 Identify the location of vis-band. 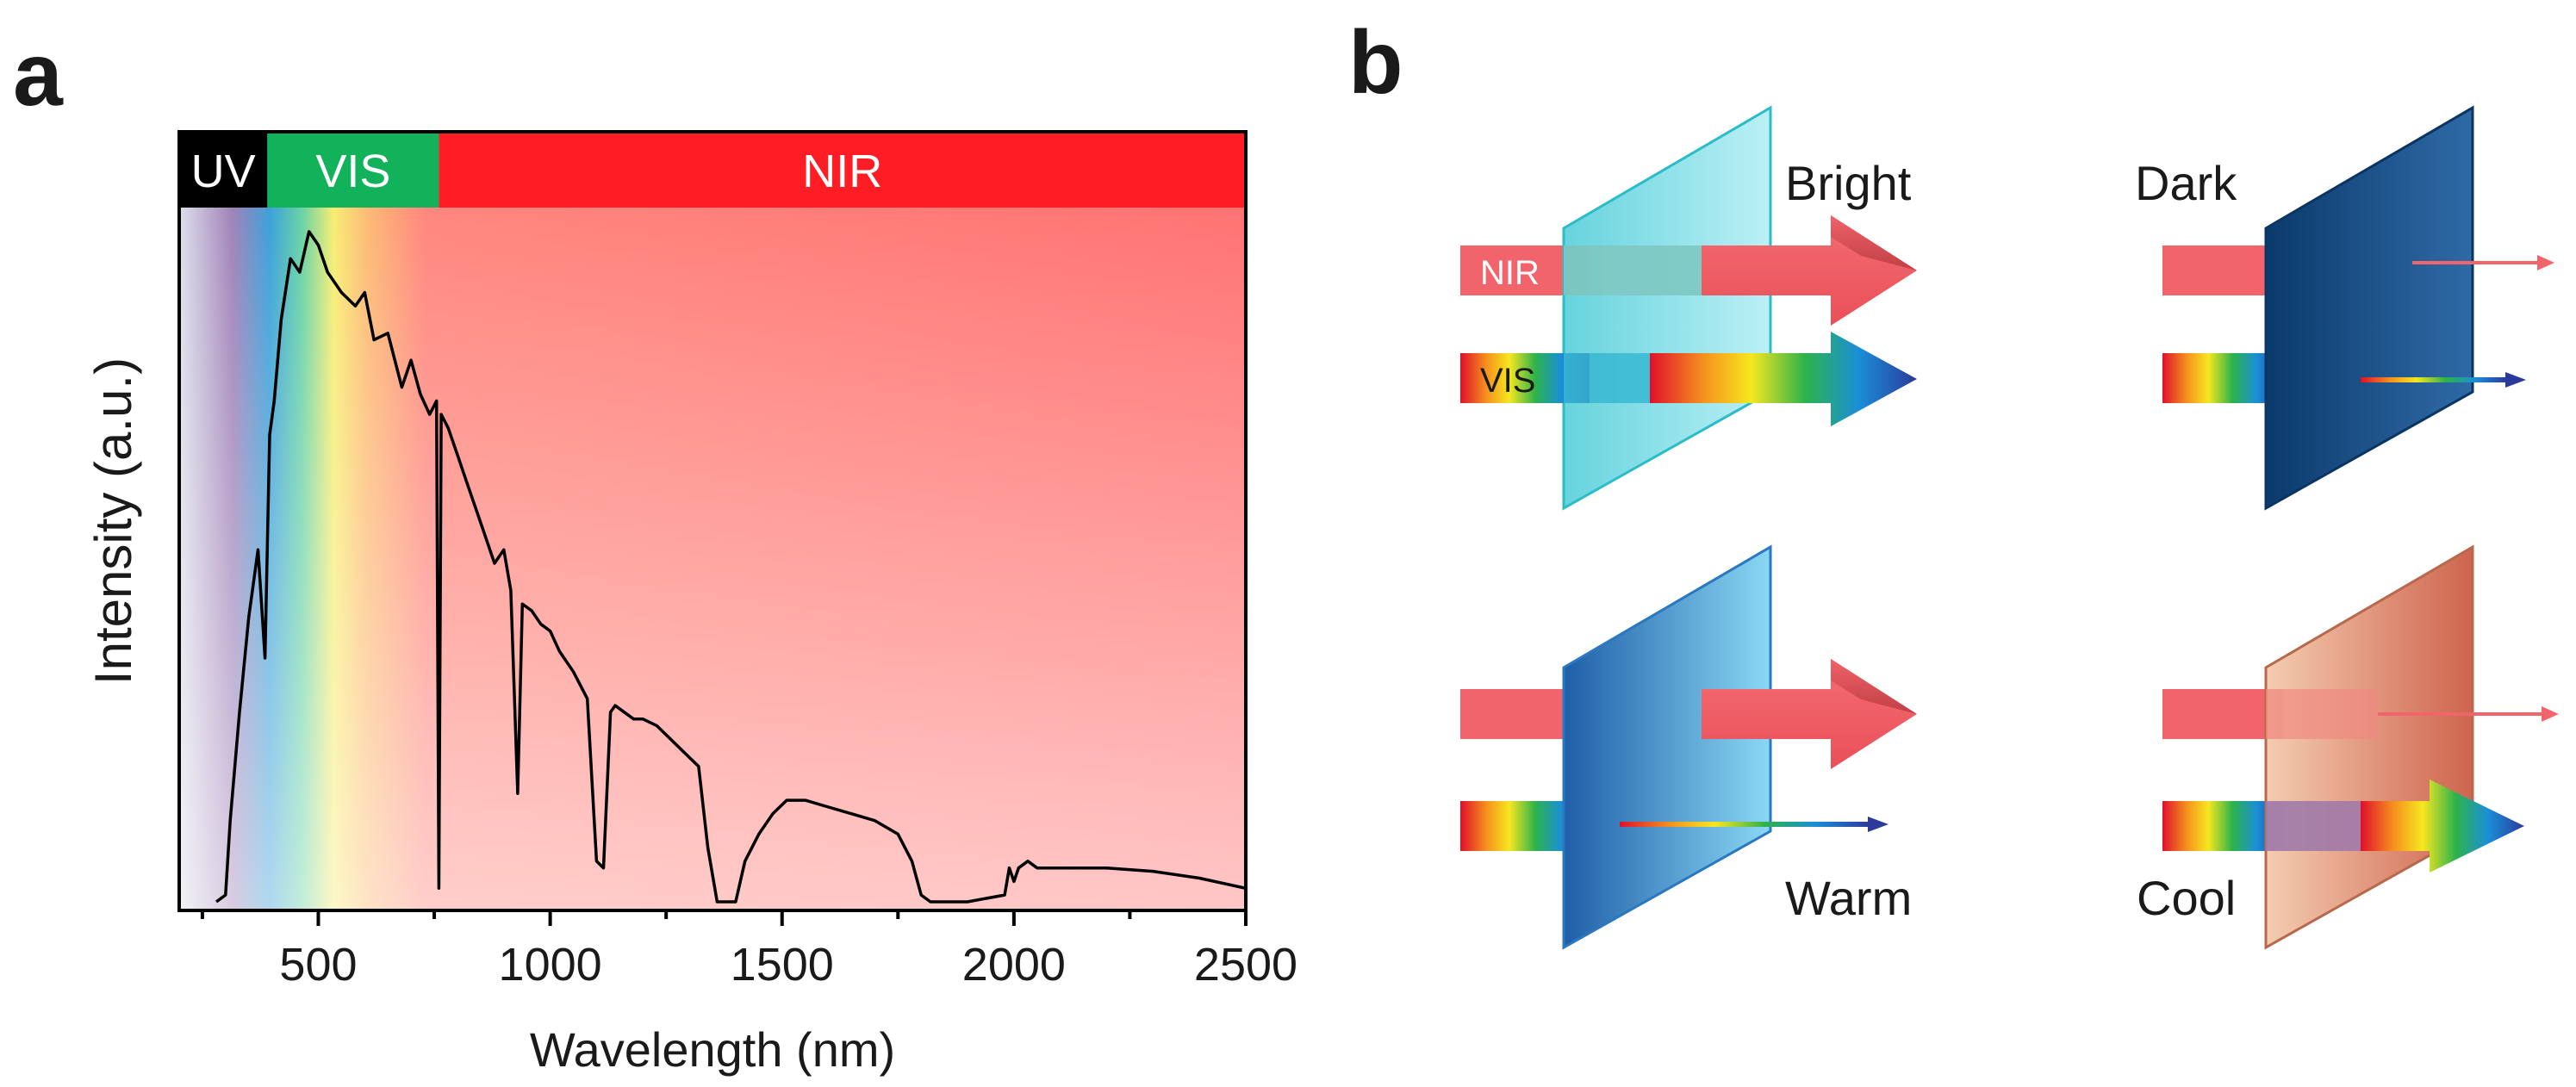
(353, 170).